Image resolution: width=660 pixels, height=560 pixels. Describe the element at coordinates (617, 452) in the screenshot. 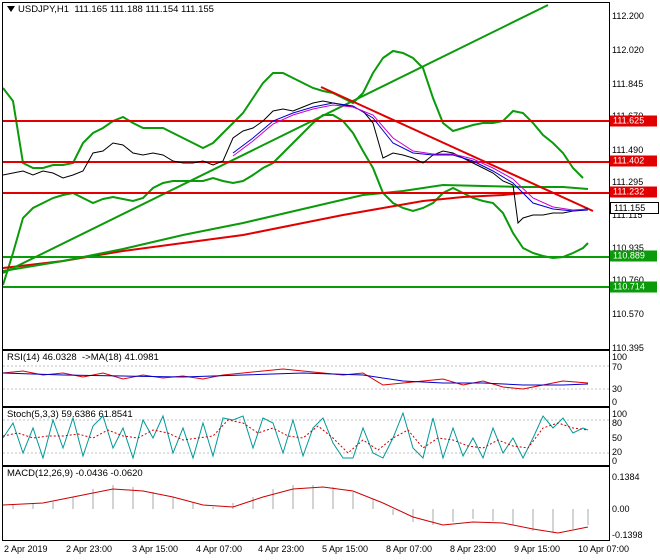

I see `stoch-y-label: 20` at that location.